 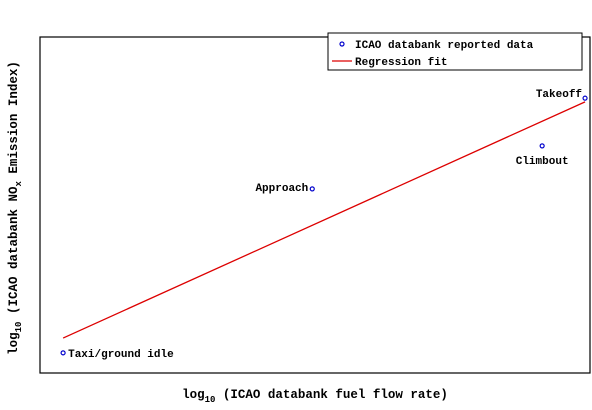 What do you see at coordinates (210, 400) in the screenshot?
I see `x-label-sub: 10` at bounding box center [210, 400].